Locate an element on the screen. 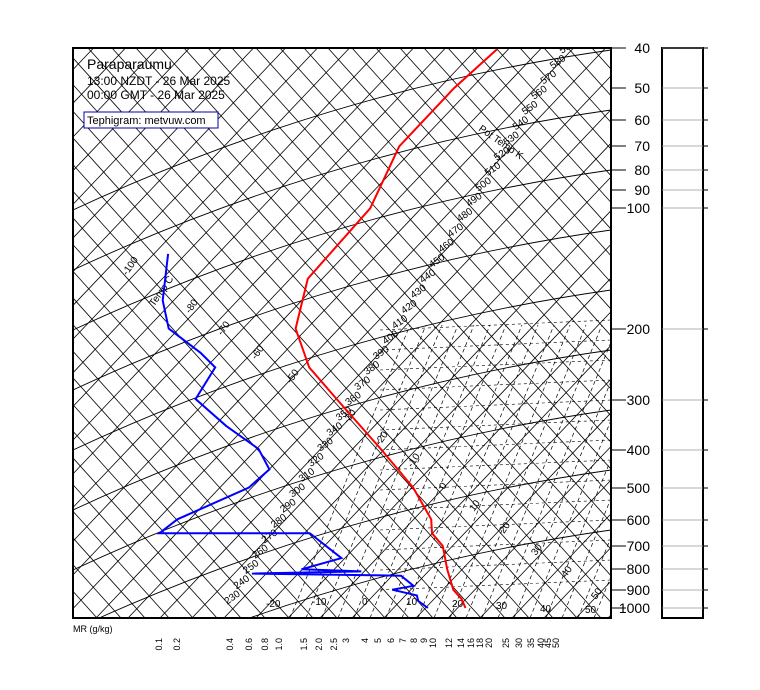  mr-tick-label: 1.5 is located at coordinates (304, 644).